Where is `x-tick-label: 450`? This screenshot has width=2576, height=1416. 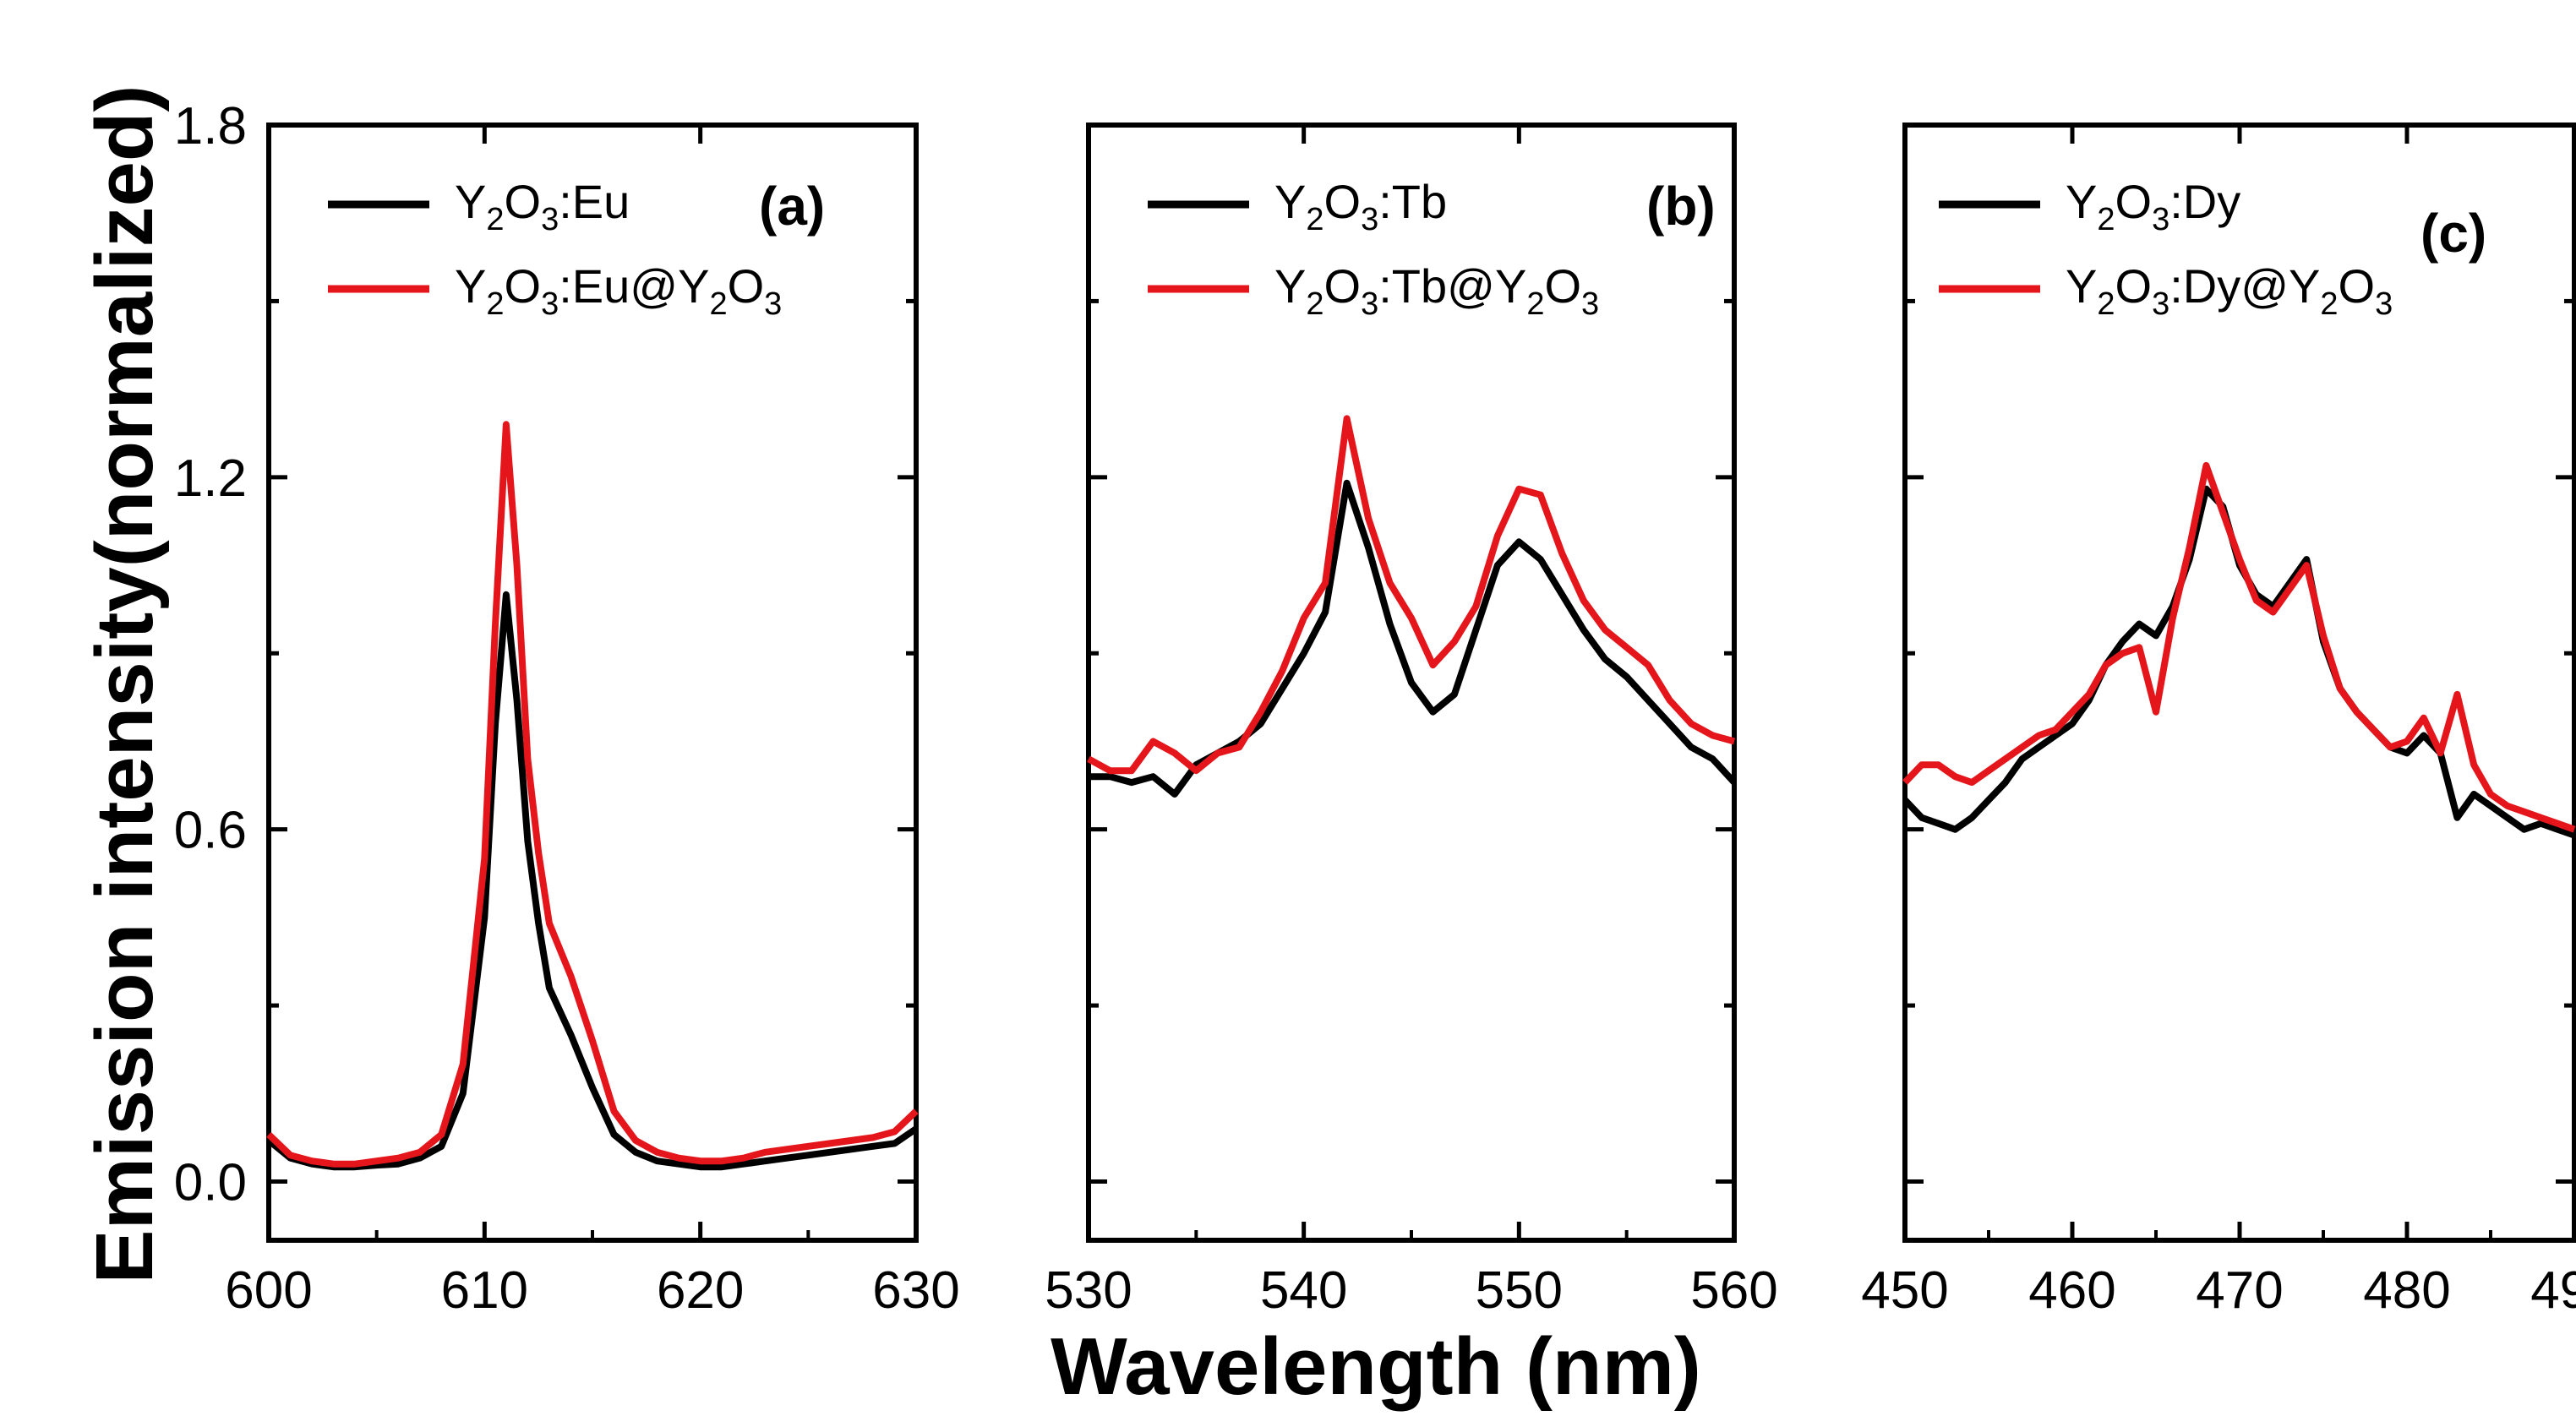 x-tick-label: 450 is located at coordinates (1904, 1290).